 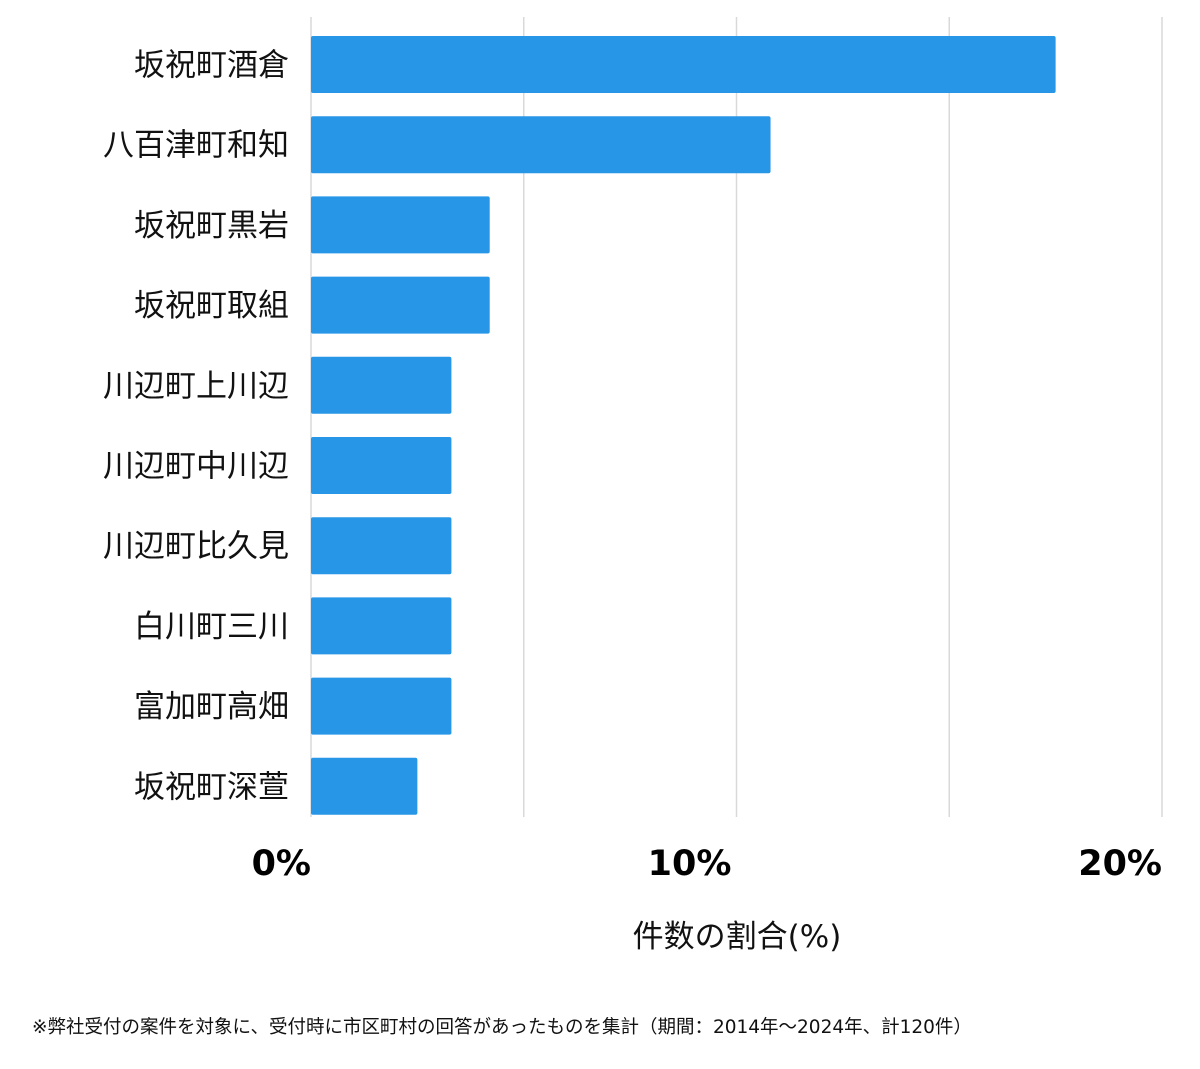 I want to click on x-tick-label: 20%, so click(x=1120, y=864).